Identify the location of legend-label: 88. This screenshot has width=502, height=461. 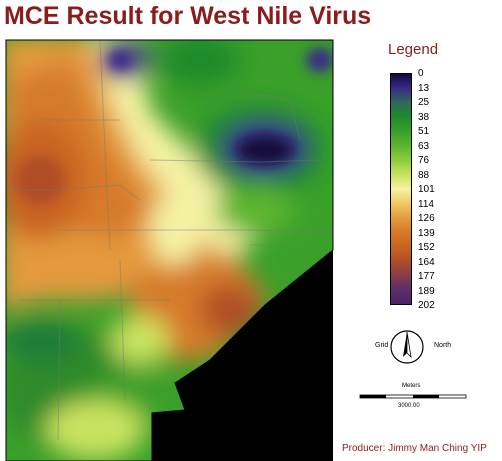
(424, 175).